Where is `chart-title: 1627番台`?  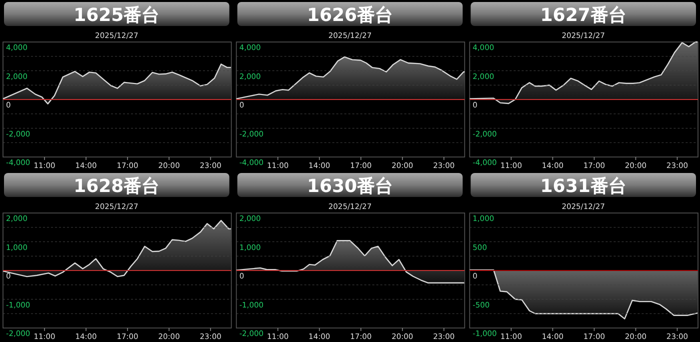 chart-title: 1627番台 is located at coordinates (583, 15).